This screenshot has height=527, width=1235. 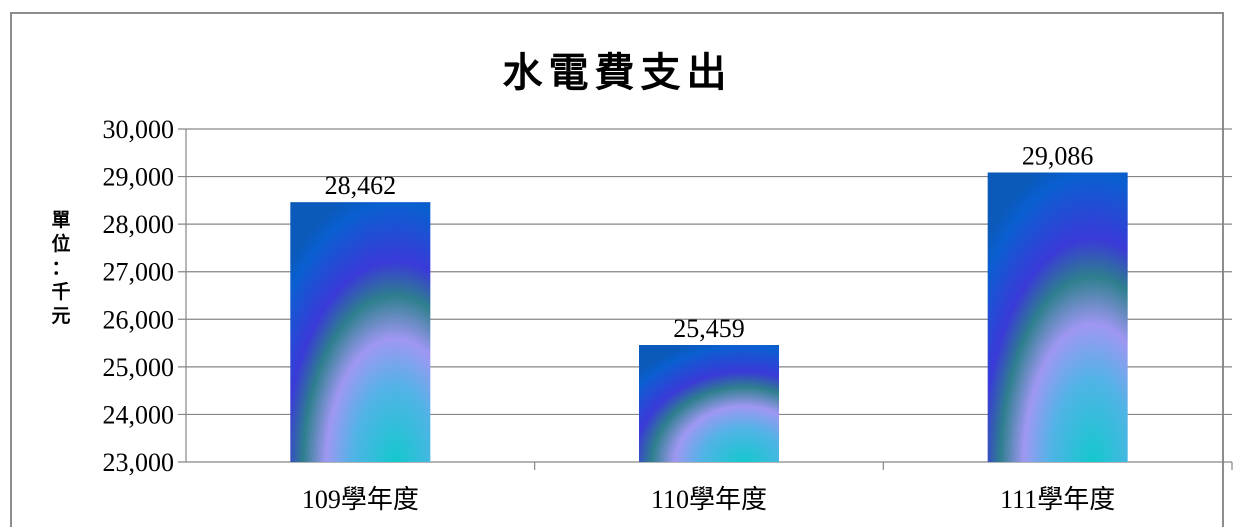 I want to click on data-label: 29,086, so click(x=1058, y=155).